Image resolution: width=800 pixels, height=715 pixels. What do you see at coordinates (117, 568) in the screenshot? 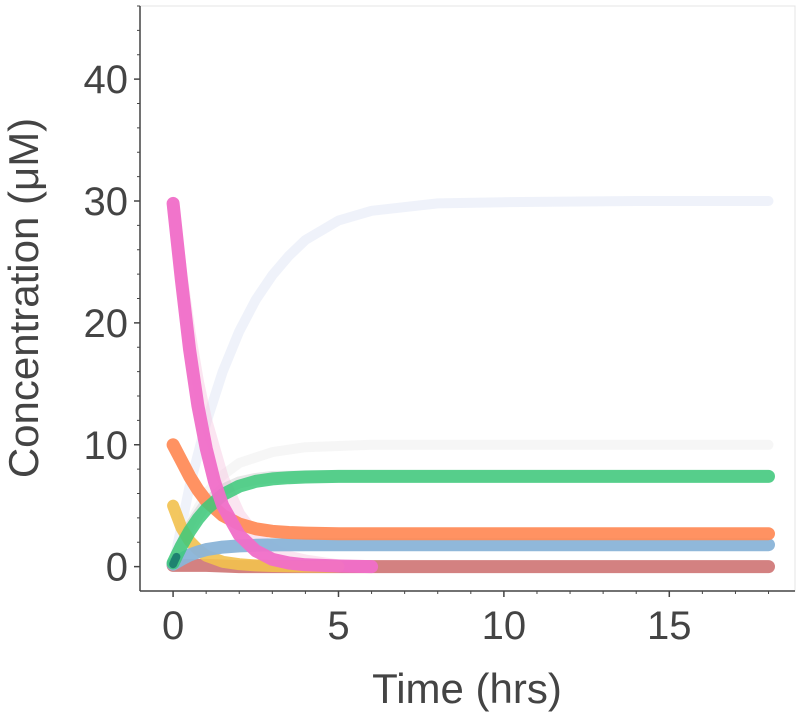
I see `y-tick-label: 0` at bounding box center [117, 568].